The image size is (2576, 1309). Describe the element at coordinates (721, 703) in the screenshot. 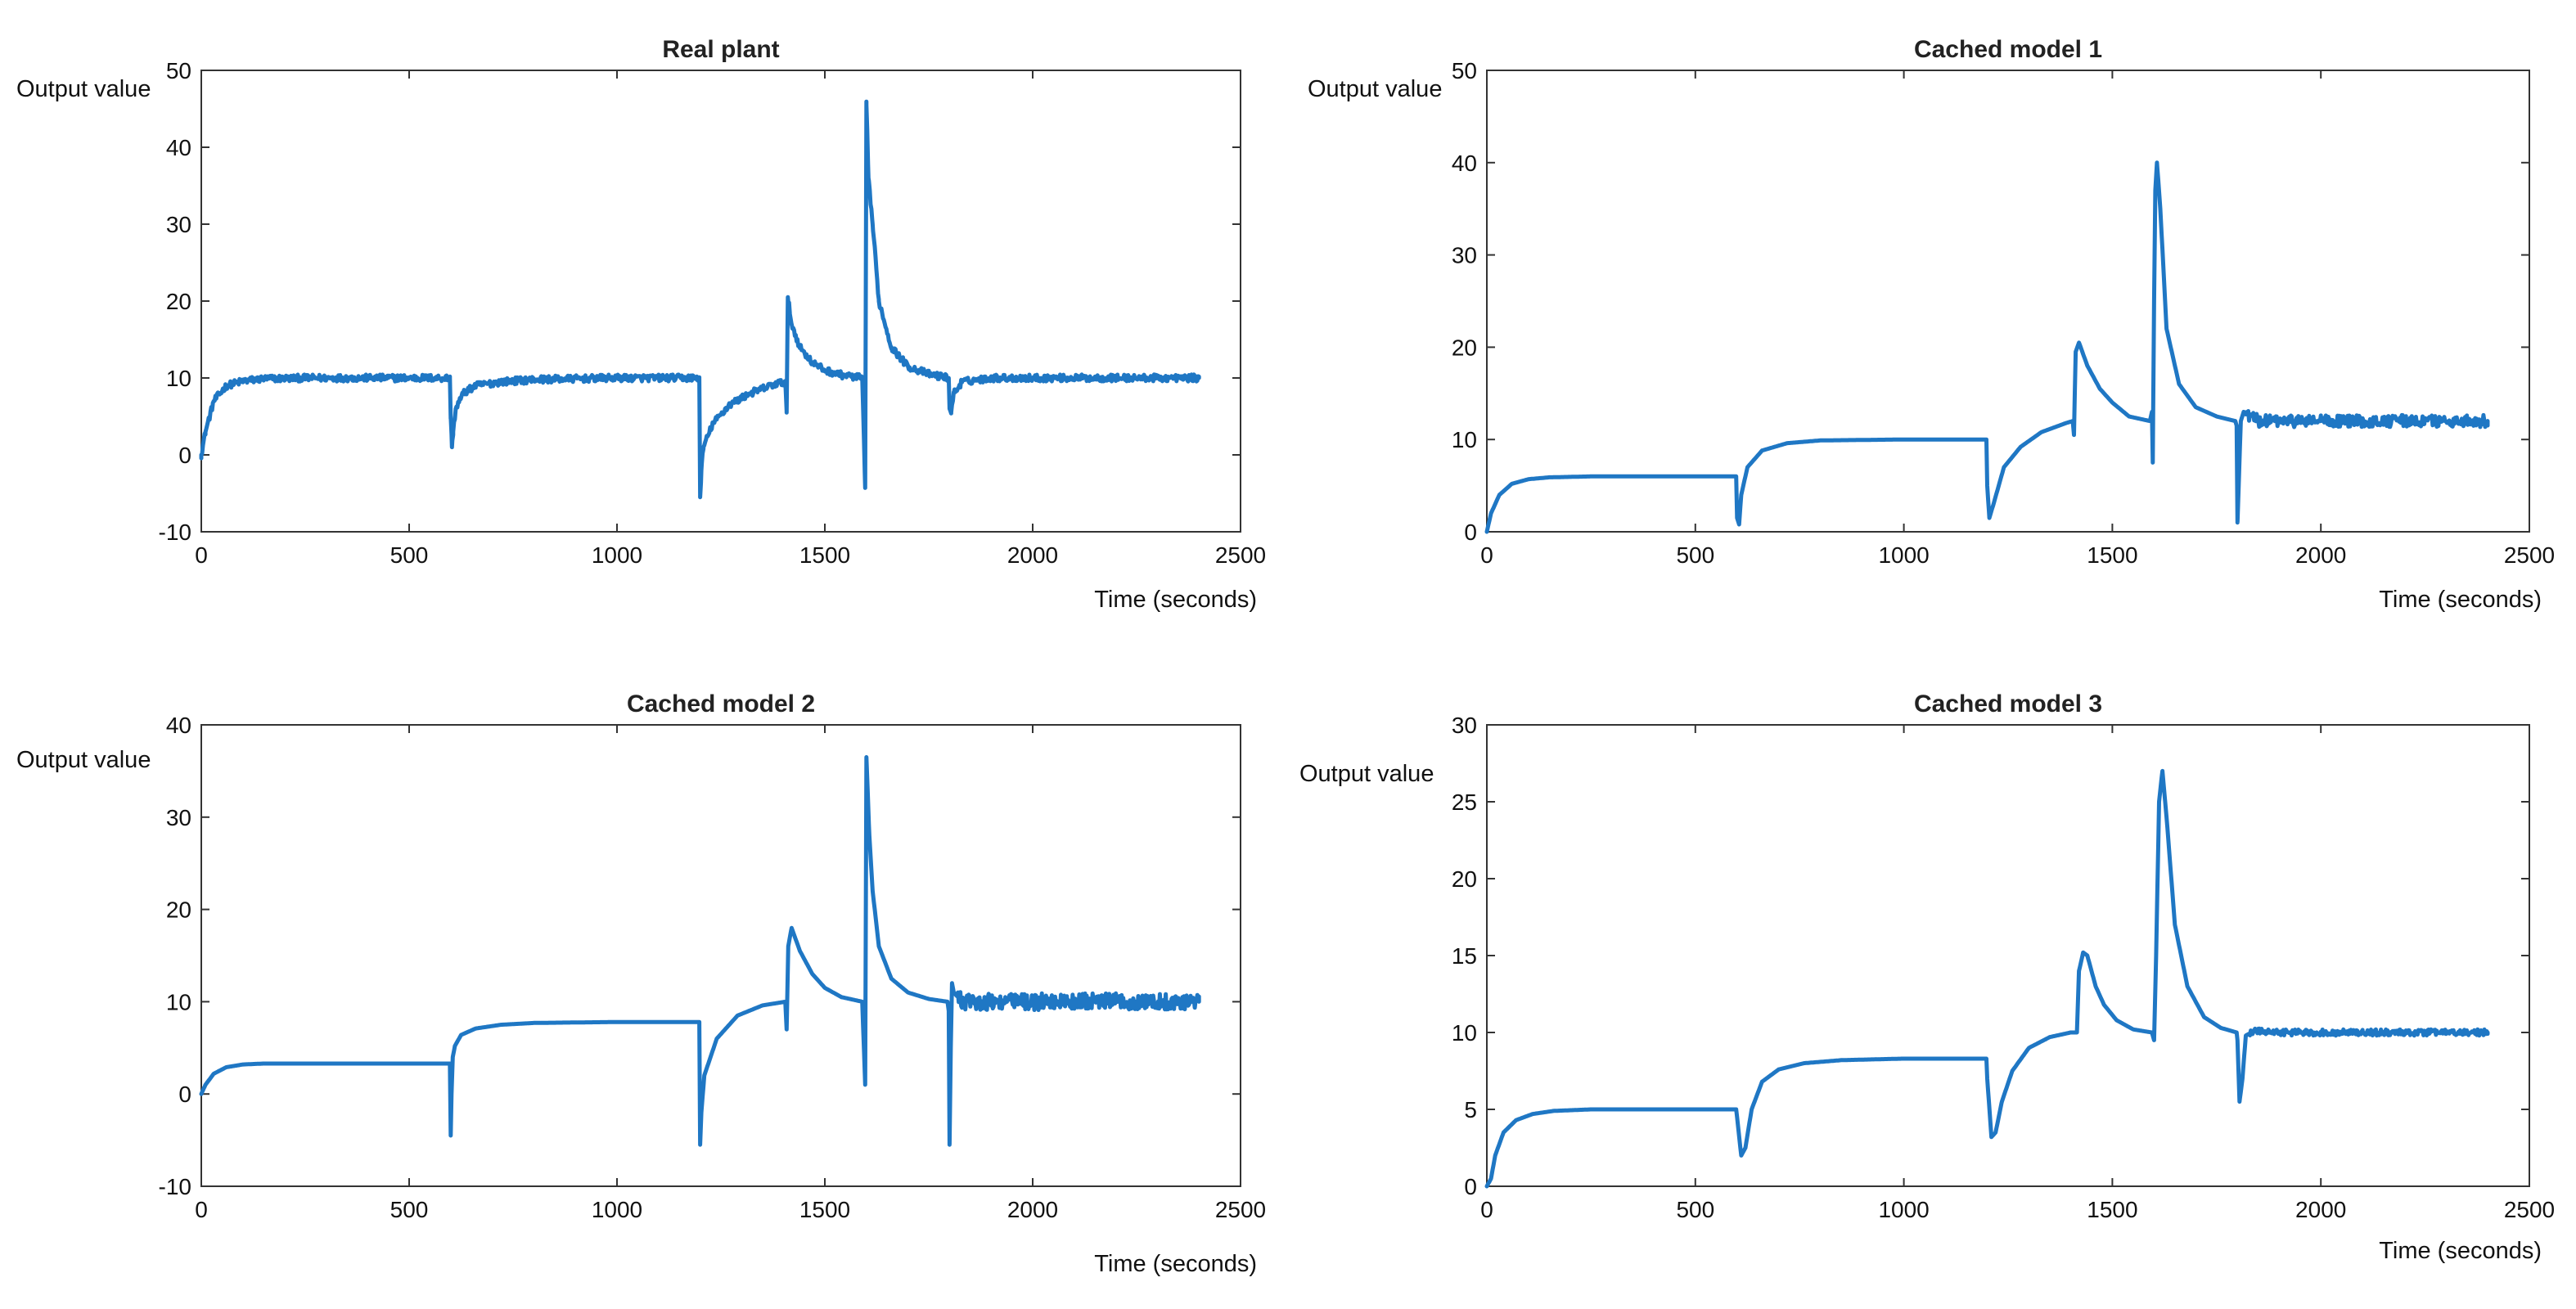

I see `chart-title: Cached model 2` at that location.